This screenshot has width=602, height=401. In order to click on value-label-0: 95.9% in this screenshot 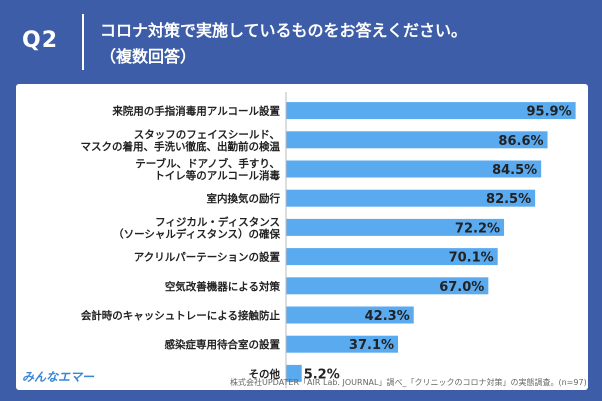, I will do `click(549, 112)`.